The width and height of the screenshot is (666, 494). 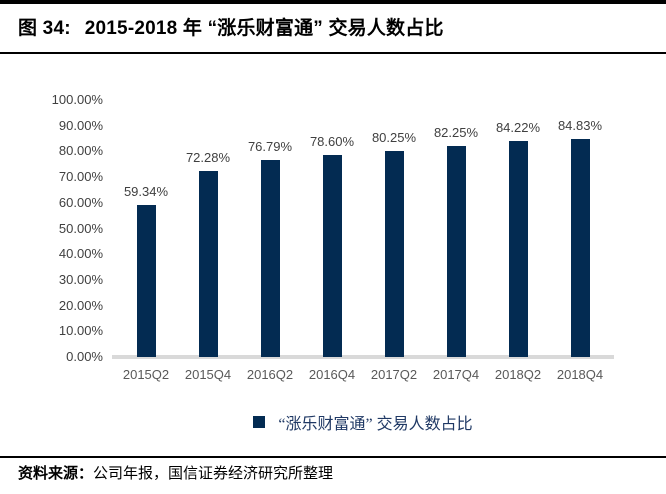 I want to click on bar-value-label: 82.25%, so click(x=456, y=132).